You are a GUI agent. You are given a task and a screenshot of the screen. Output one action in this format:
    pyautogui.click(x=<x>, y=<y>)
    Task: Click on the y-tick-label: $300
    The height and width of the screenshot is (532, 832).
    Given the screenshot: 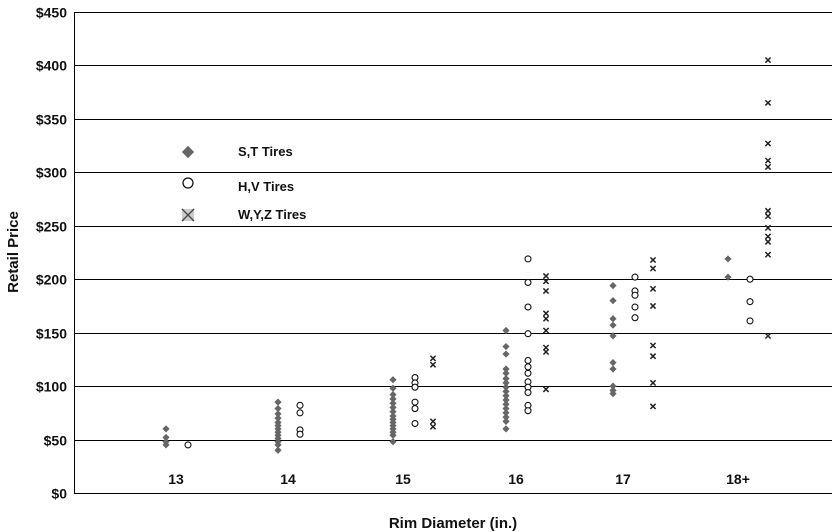 What is the action you would take?
    pyautogui.click(x=51, y=173)
    